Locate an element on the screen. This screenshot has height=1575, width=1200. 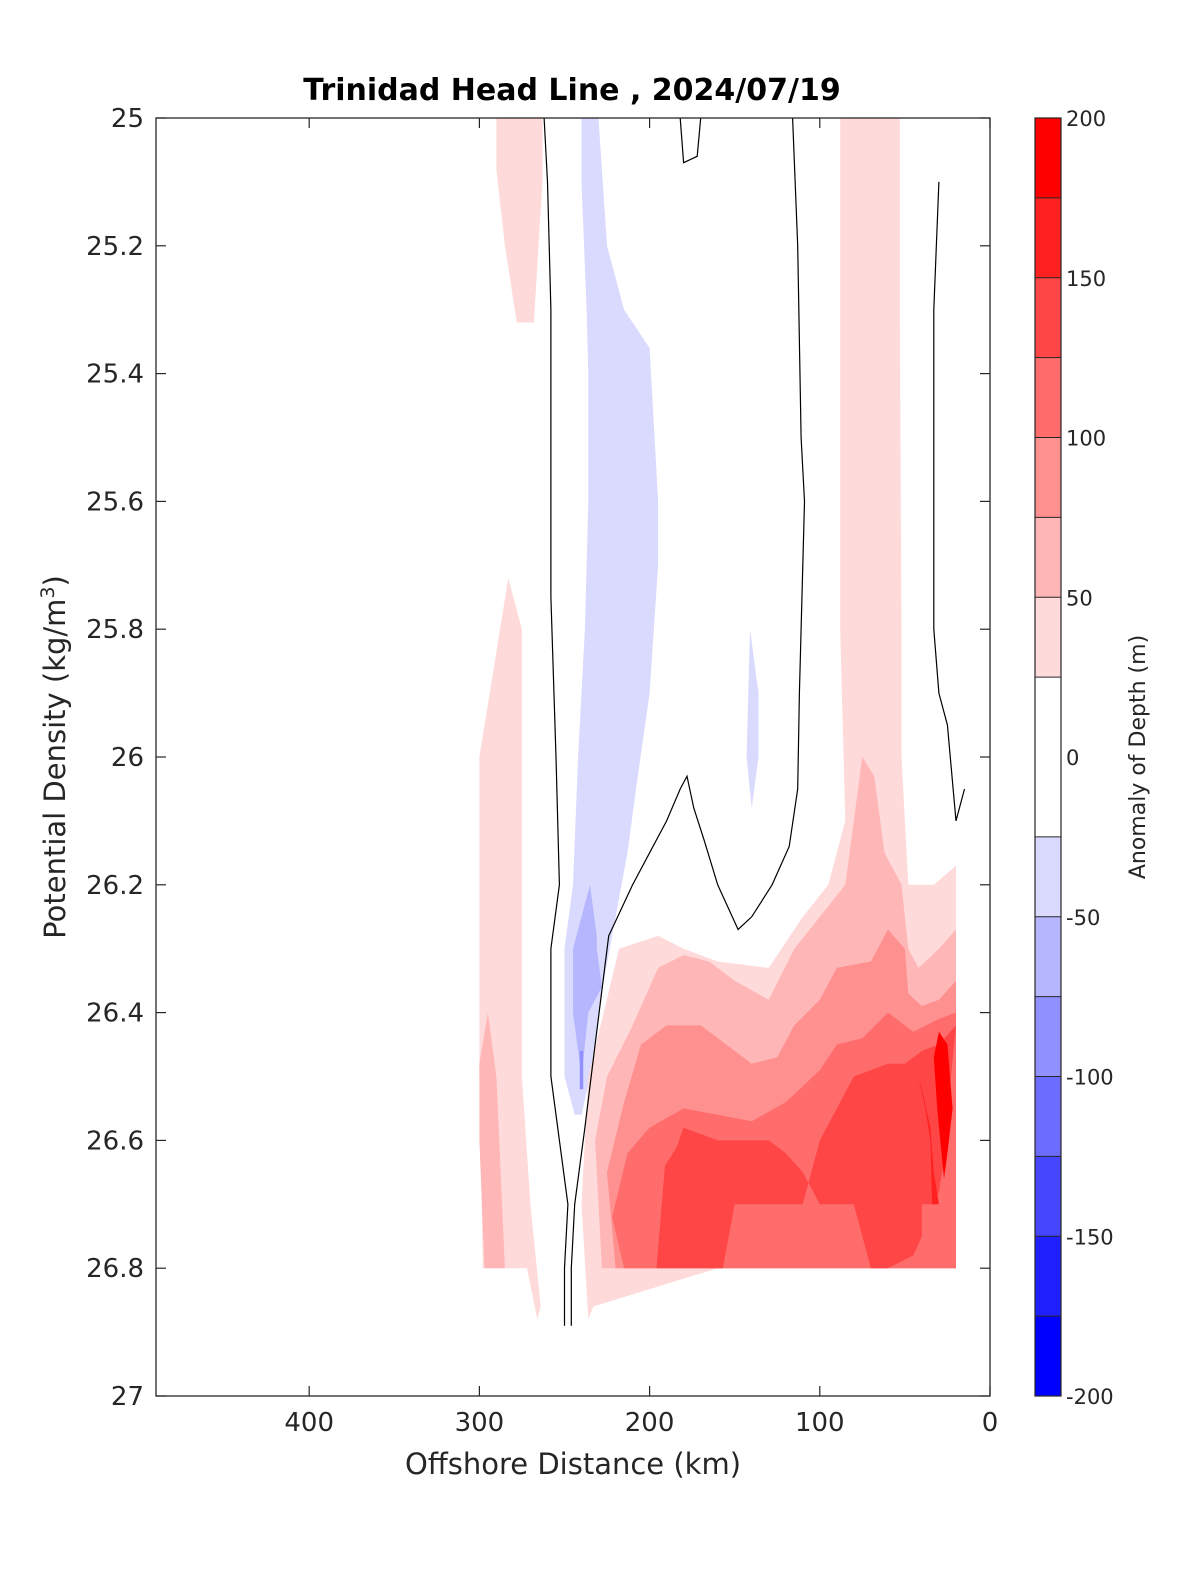
zero-contour-inshore is located at coordinates (949, 501).